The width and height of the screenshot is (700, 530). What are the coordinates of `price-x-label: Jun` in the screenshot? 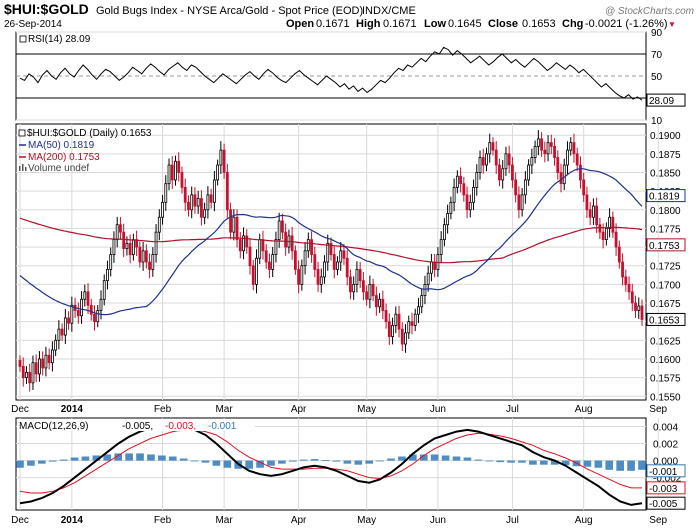 It's located at (438, 409).